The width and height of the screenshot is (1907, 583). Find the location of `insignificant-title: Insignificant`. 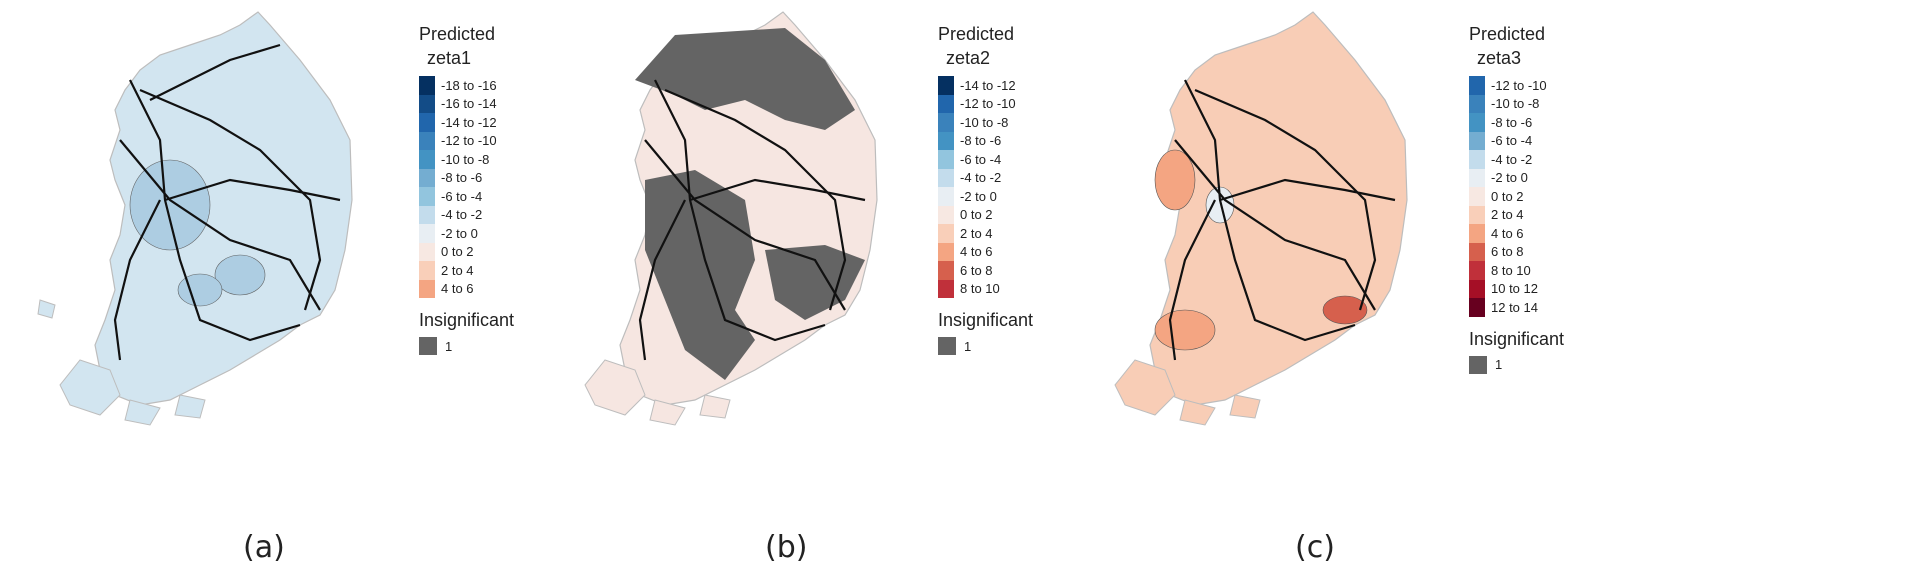

insignificant-title: Insignificant is located at coordinates (1517, 338).